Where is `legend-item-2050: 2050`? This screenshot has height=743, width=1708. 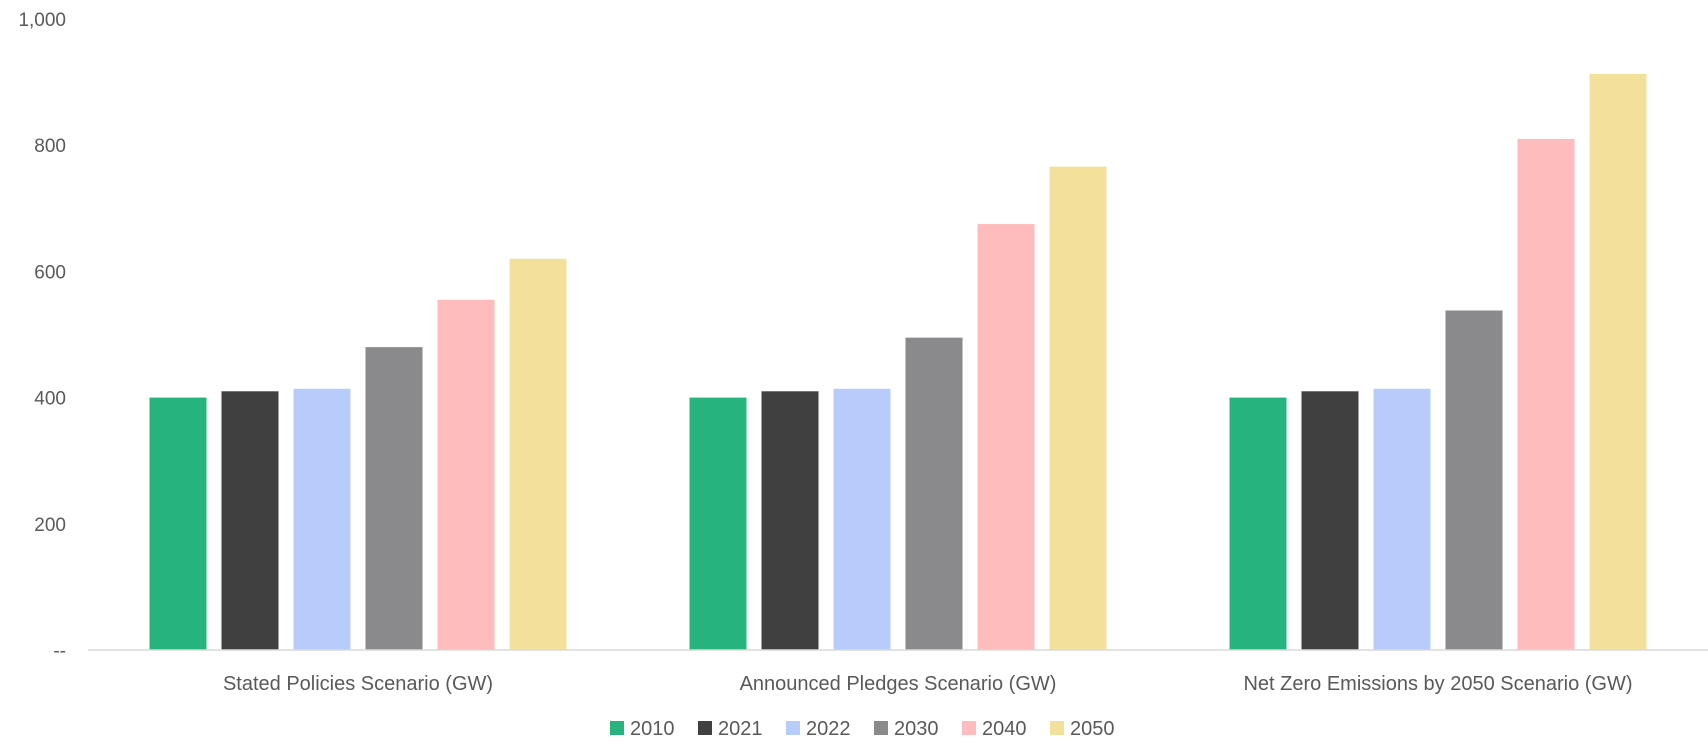 legend-item-2050: 2050 is located at coordinates (1082, 729).